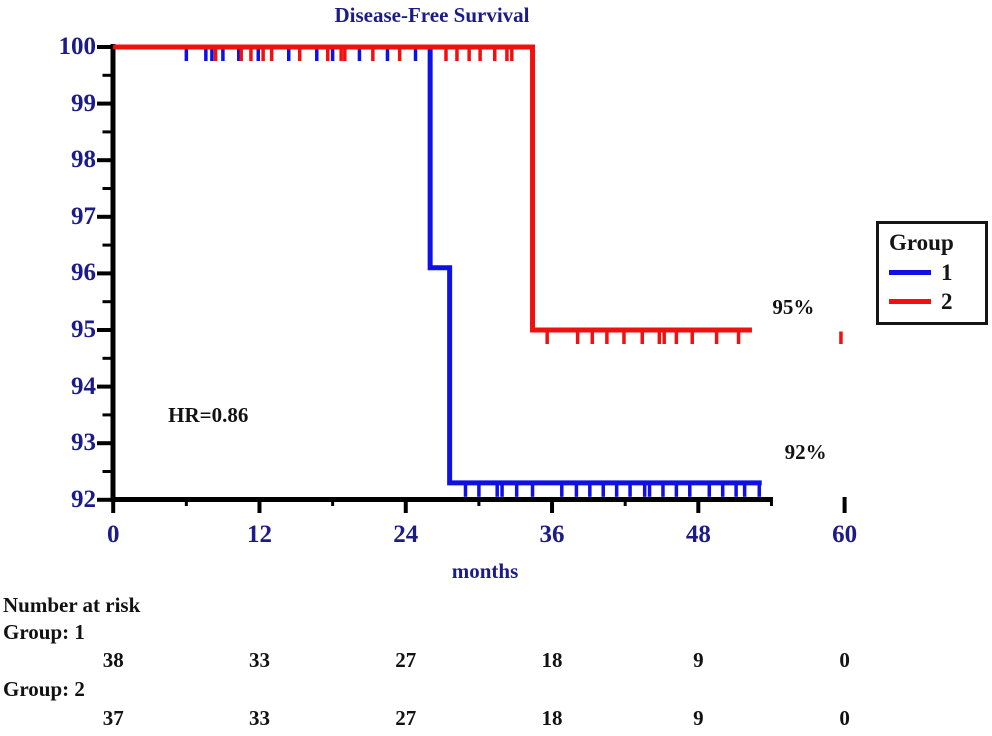  What do you see at coordinates (406, 534) in the screenshot?
I see `x-tick-label-24: 24` at bounding box center [406, 534].